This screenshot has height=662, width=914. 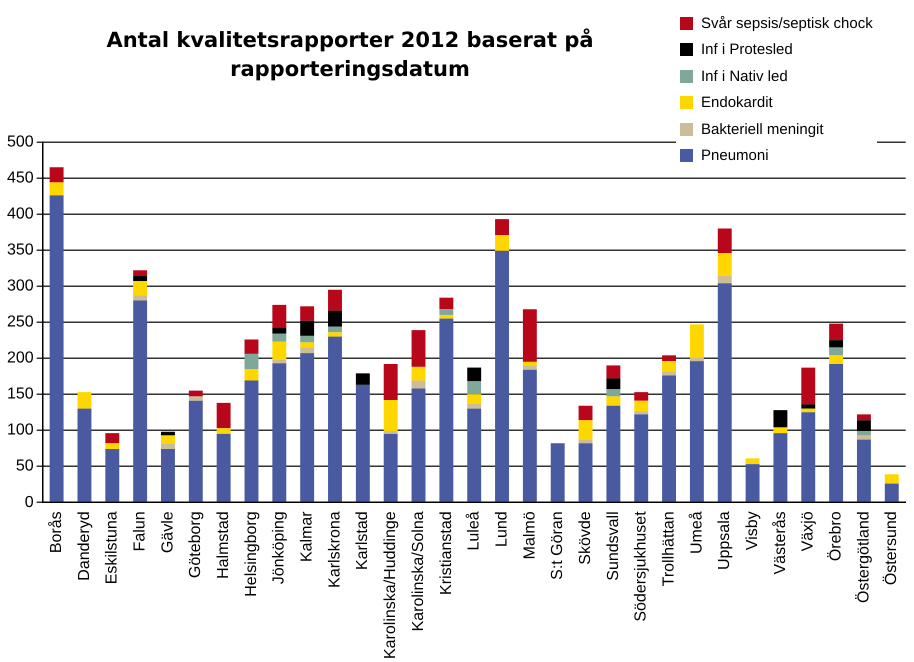 What do you see at coordinates (57, 532) in the screenshot?
I see `x-tick-label: Borås` at bounding box center [57, 532].